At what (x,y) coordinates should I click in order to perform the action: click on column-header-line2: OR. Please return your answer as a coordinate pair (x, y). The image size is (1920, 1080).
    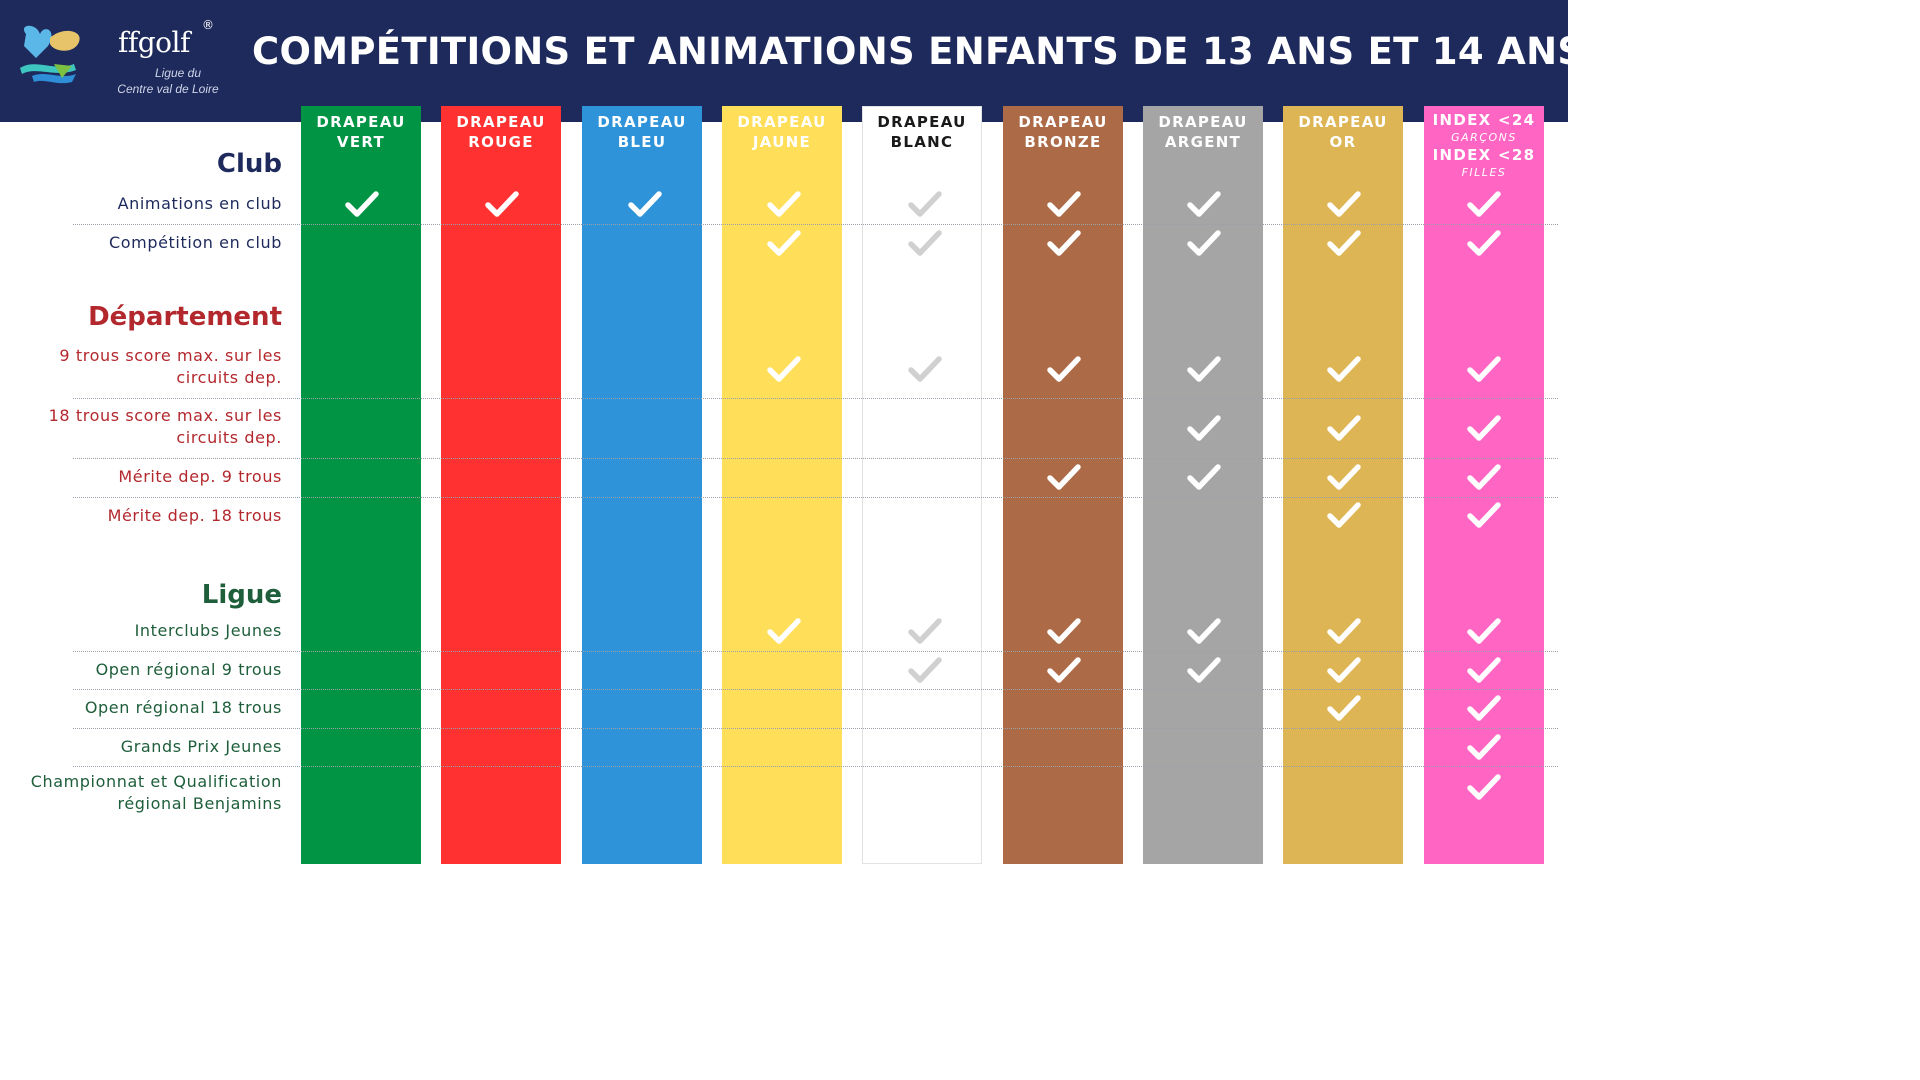
    Looking at the image, I should click on (1343, 142).